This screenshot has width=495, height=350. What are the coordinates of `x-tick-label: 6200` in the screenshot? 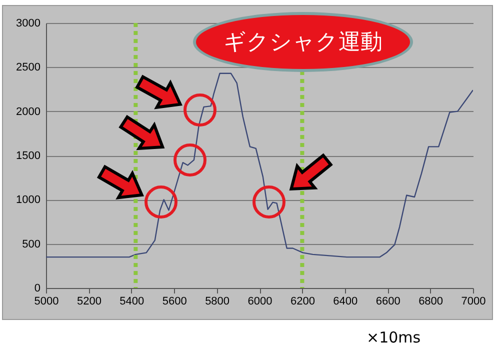 It's located at (302, 302).